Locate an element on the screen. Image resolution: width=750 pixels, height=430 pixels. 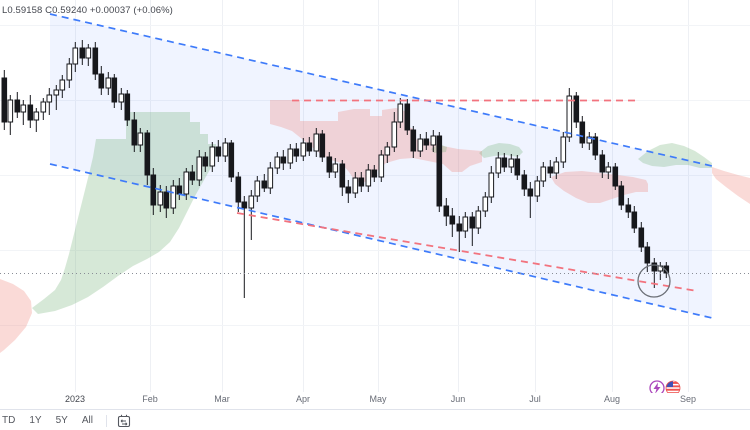
time-axis: 2023 Feb Mar Apr May Jun Jul Aug Sep is located at coordinates (375, 401).